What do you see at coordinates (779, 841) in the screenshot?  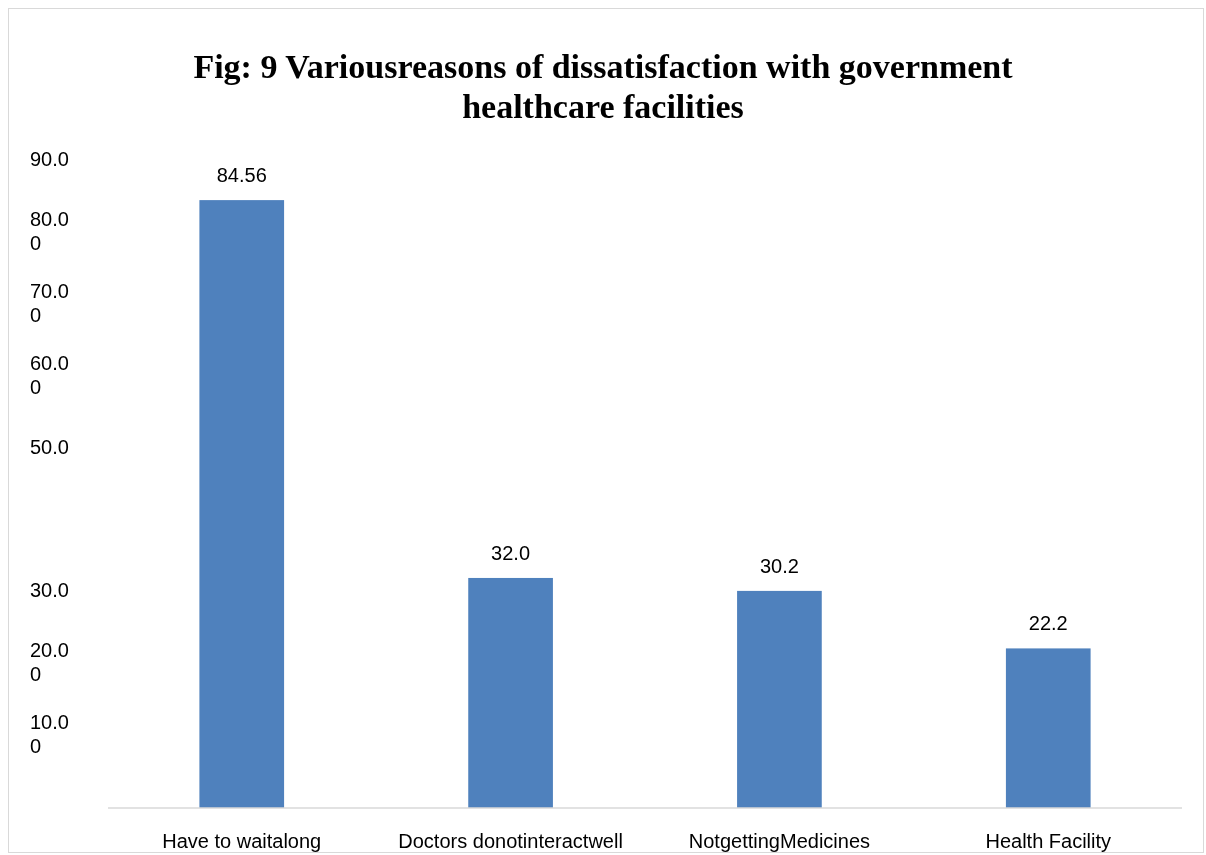 I see `x-tick-label: NotgettingMedicines` at bounding box center [779, 841].